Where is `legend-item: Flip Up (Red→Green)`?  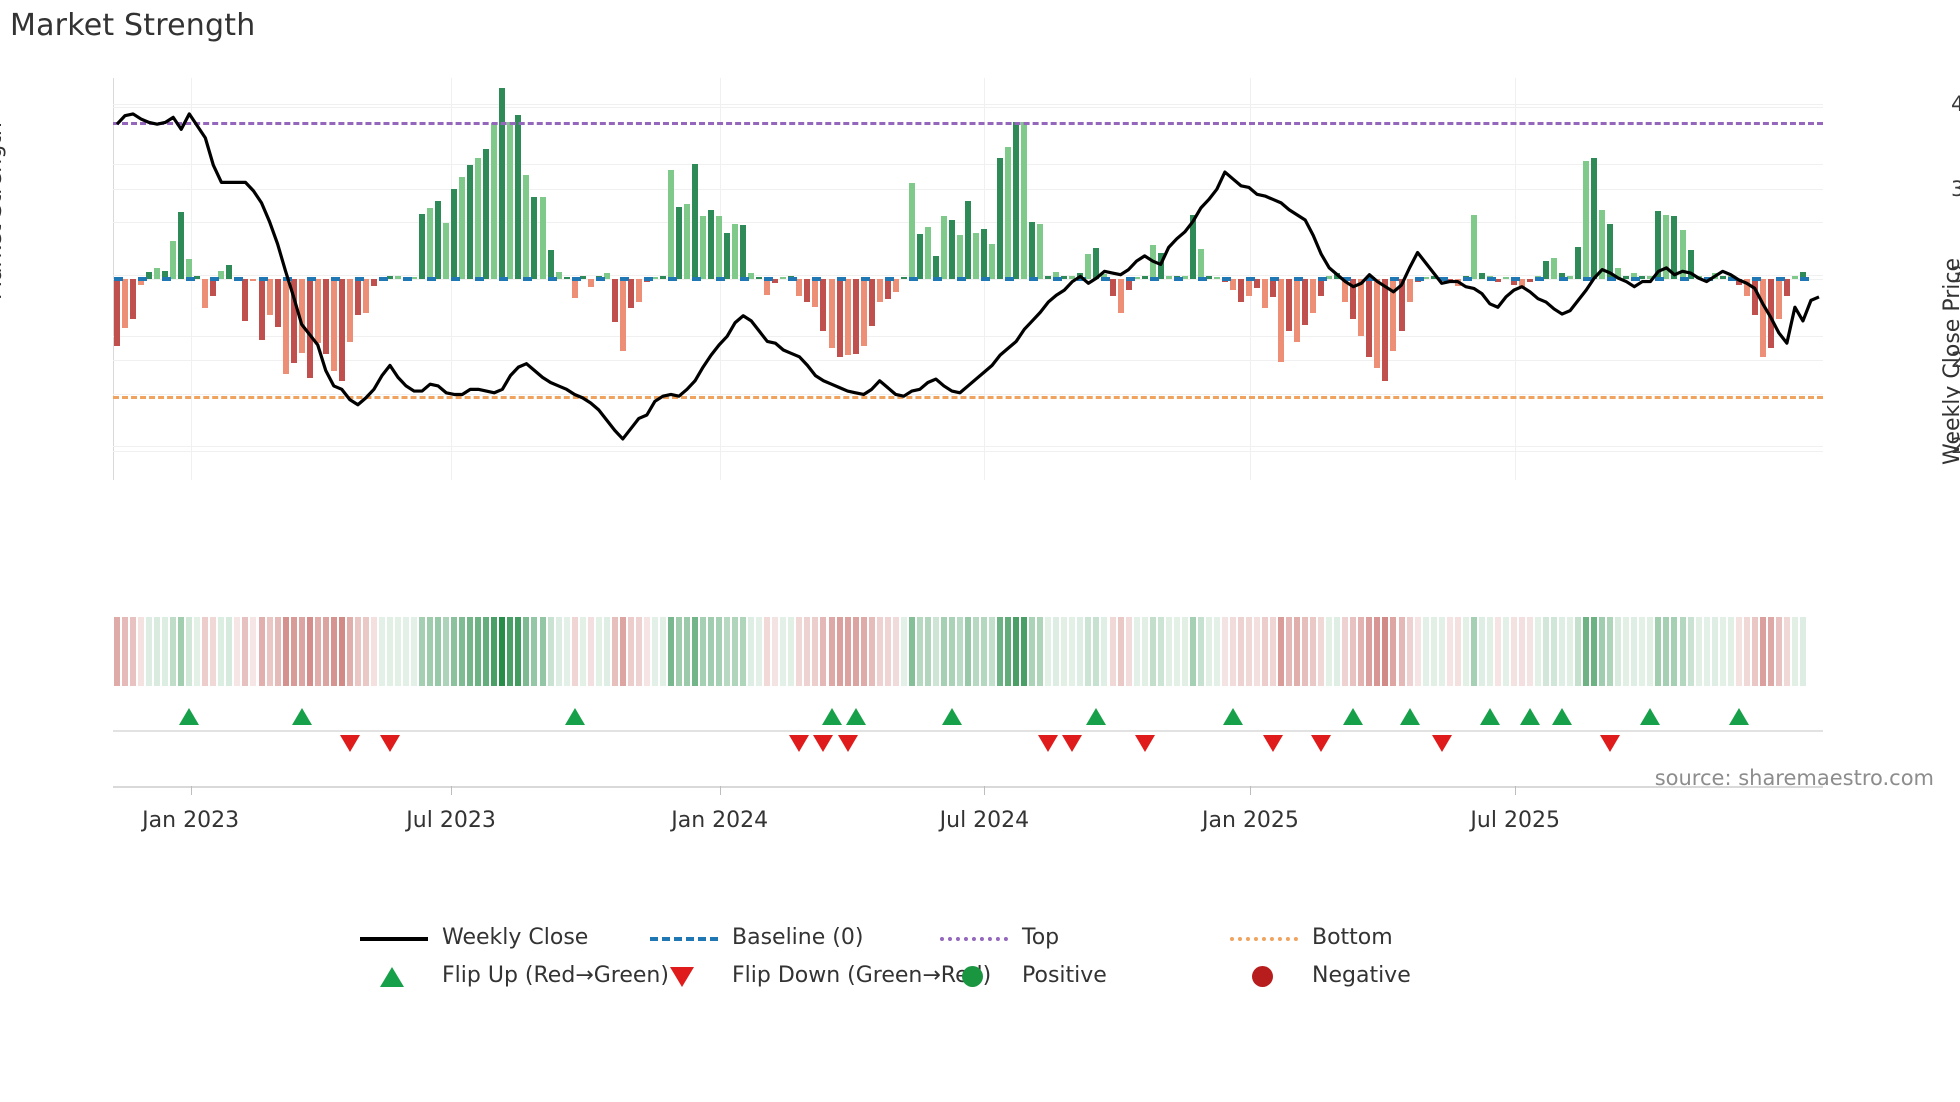 legend-item: Flip Up (Red→Green) is located at coordinates (514, 975).